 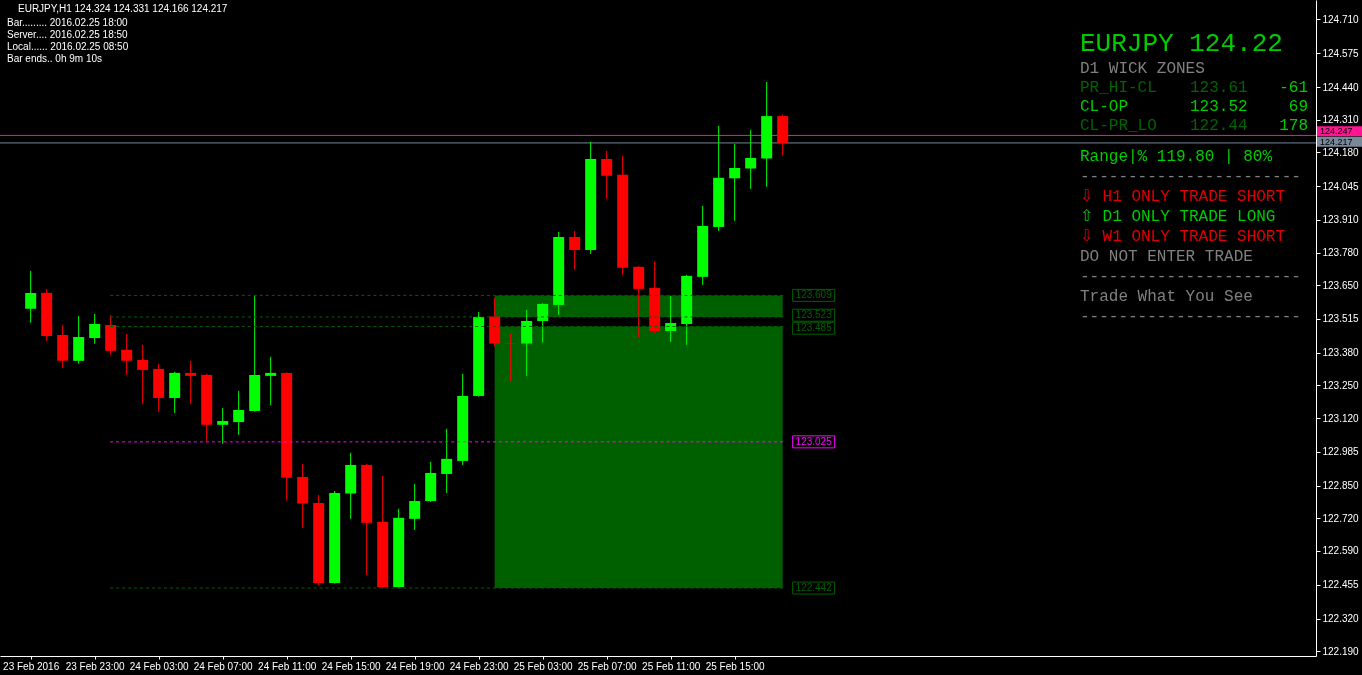 I want to click on annotation: 69, so click(x=1298, y=107).